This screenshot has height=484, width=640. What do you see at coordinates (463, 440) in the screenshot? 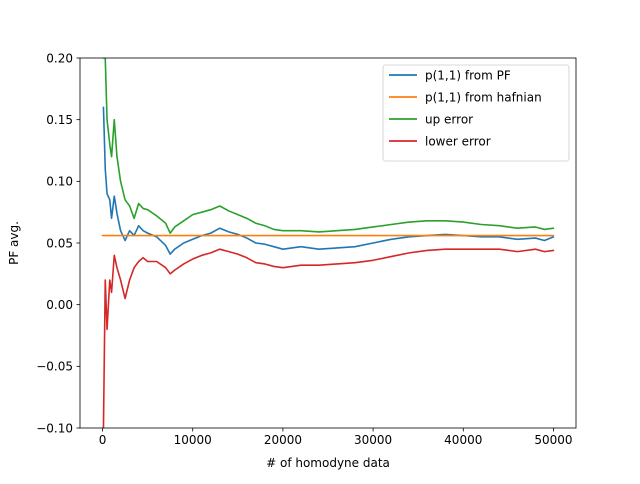
I see `x-tick-label: 40000` at bounding box center [463, 440].